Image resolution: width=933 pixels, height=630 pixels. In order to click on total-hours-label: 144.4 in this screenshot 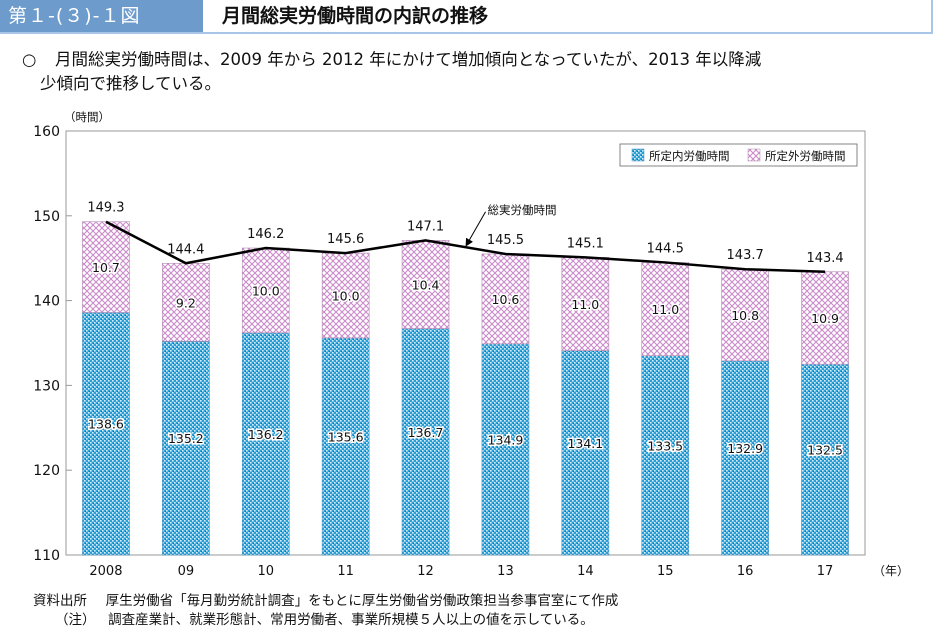, I will do `click(185, 249)`.